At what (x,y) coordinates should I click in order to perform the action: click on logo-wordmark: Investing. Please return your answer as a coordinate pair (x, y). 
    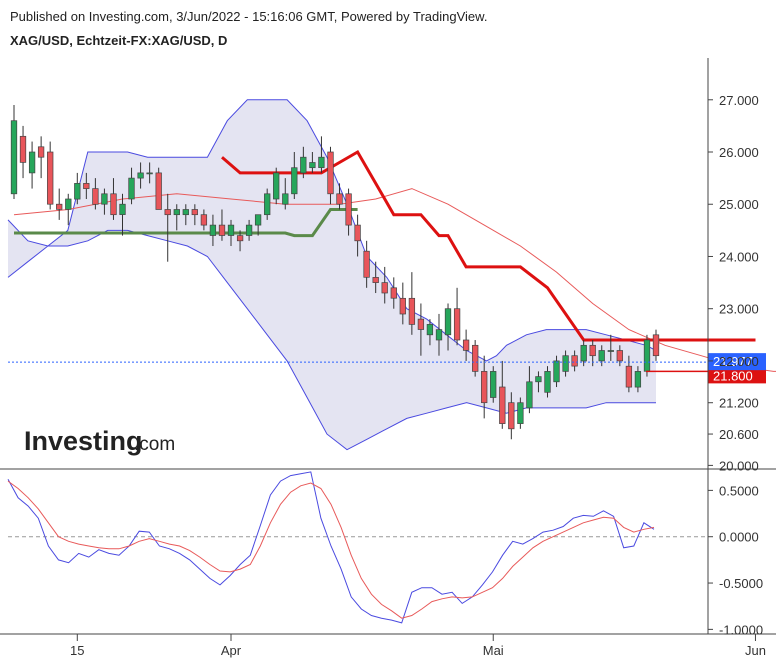
    Looking at the image, I should click on (83, 441).